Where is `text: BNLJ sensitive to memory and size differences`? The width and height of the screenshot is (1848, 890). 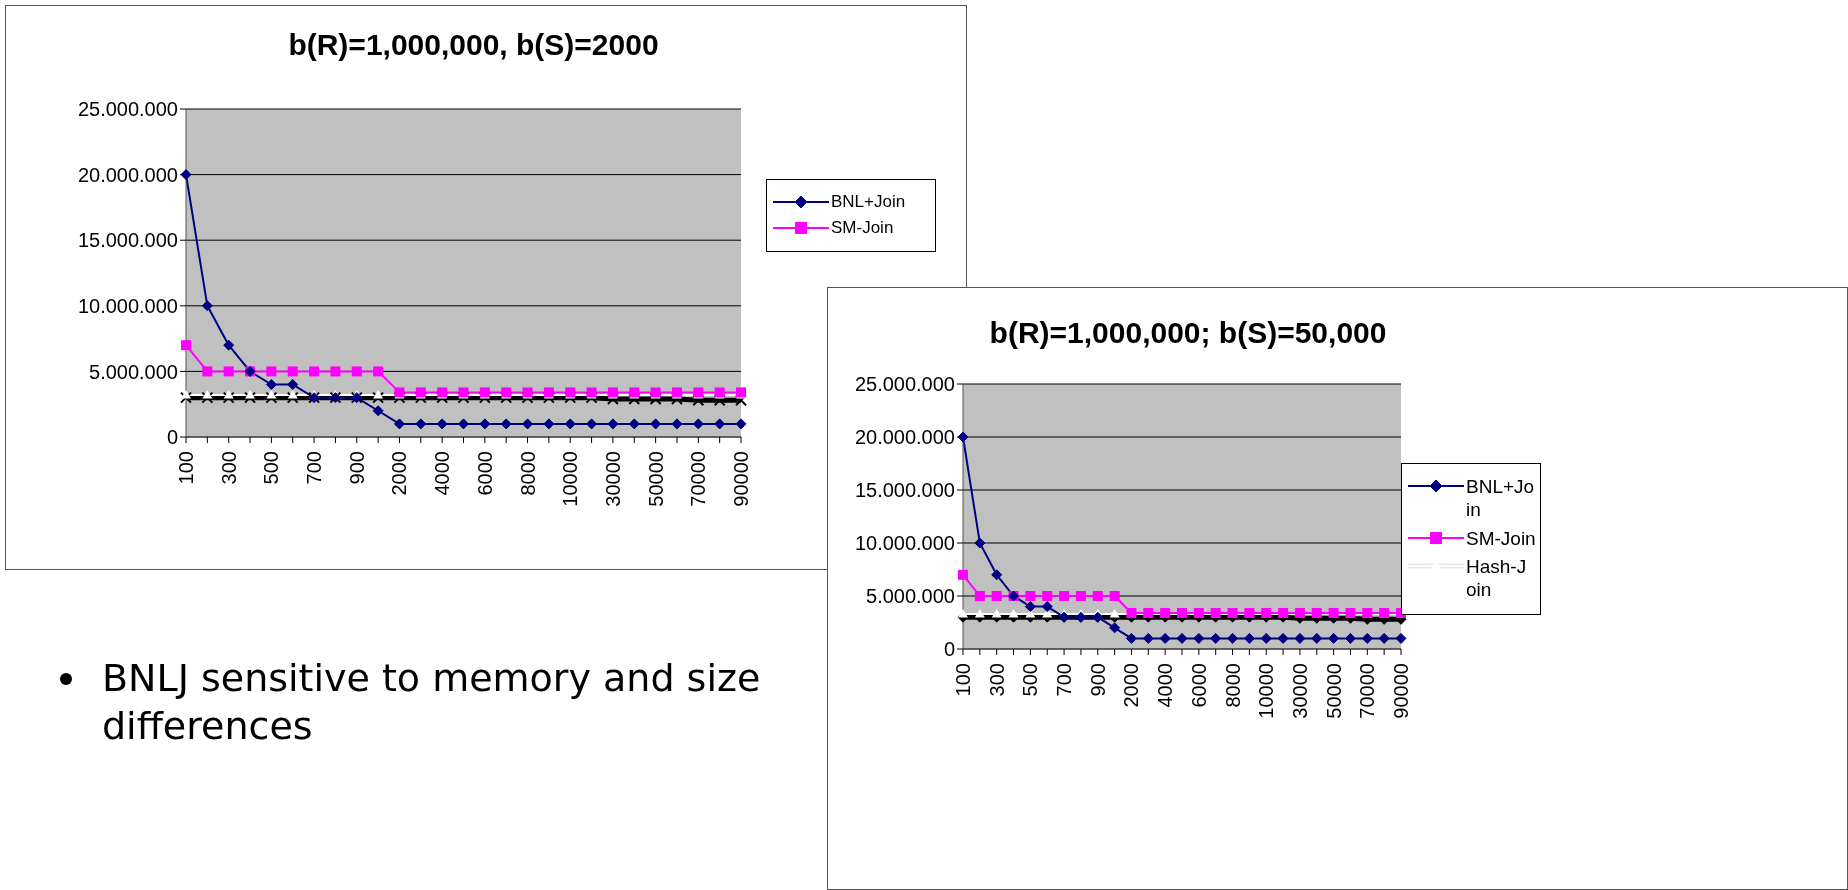 text: BNLJ sensitive to memory and size differences is located at coordinates (432, 702).